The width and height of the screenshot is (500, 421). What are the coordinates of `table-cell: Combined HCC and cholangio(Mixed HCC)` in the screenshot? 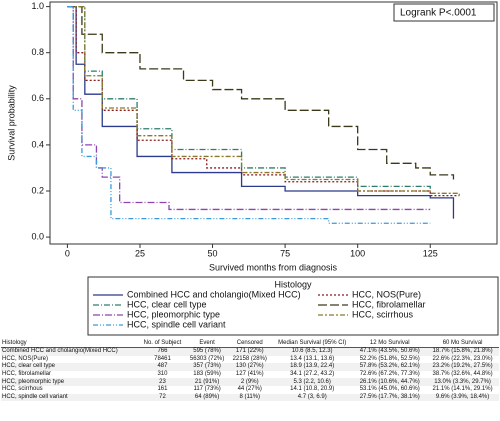 It's located at (70, 351).